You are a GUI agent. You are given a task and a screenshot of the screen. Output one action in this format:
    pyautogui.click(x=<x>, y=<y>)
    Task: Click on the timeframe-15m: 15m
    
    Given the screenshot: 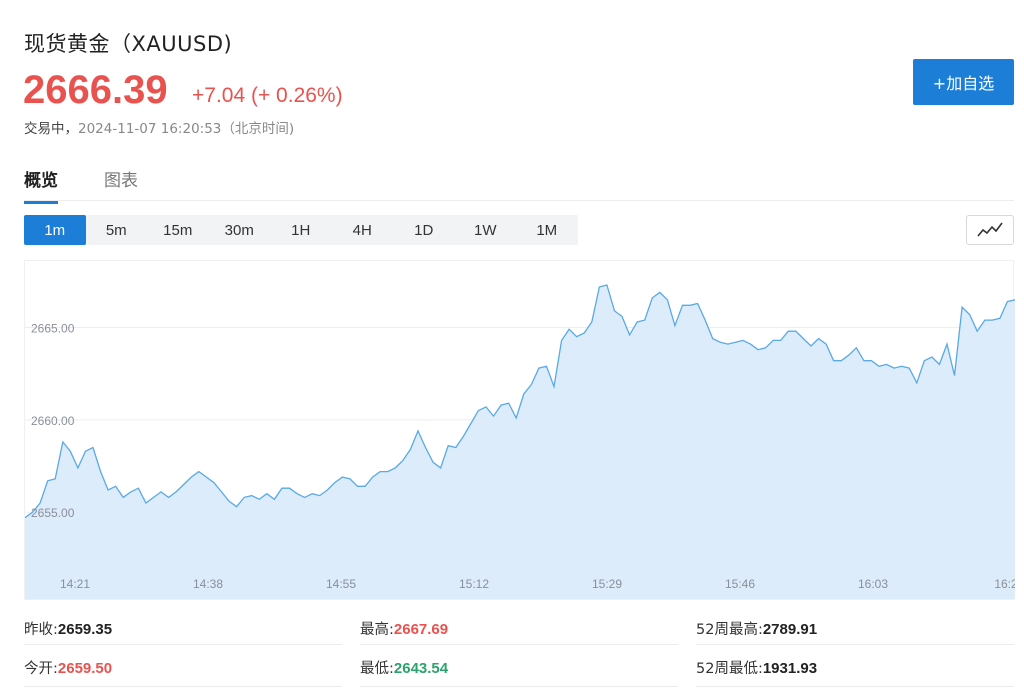 What is the action you would take?
    pyautogui.click(x=178, y=230)
    